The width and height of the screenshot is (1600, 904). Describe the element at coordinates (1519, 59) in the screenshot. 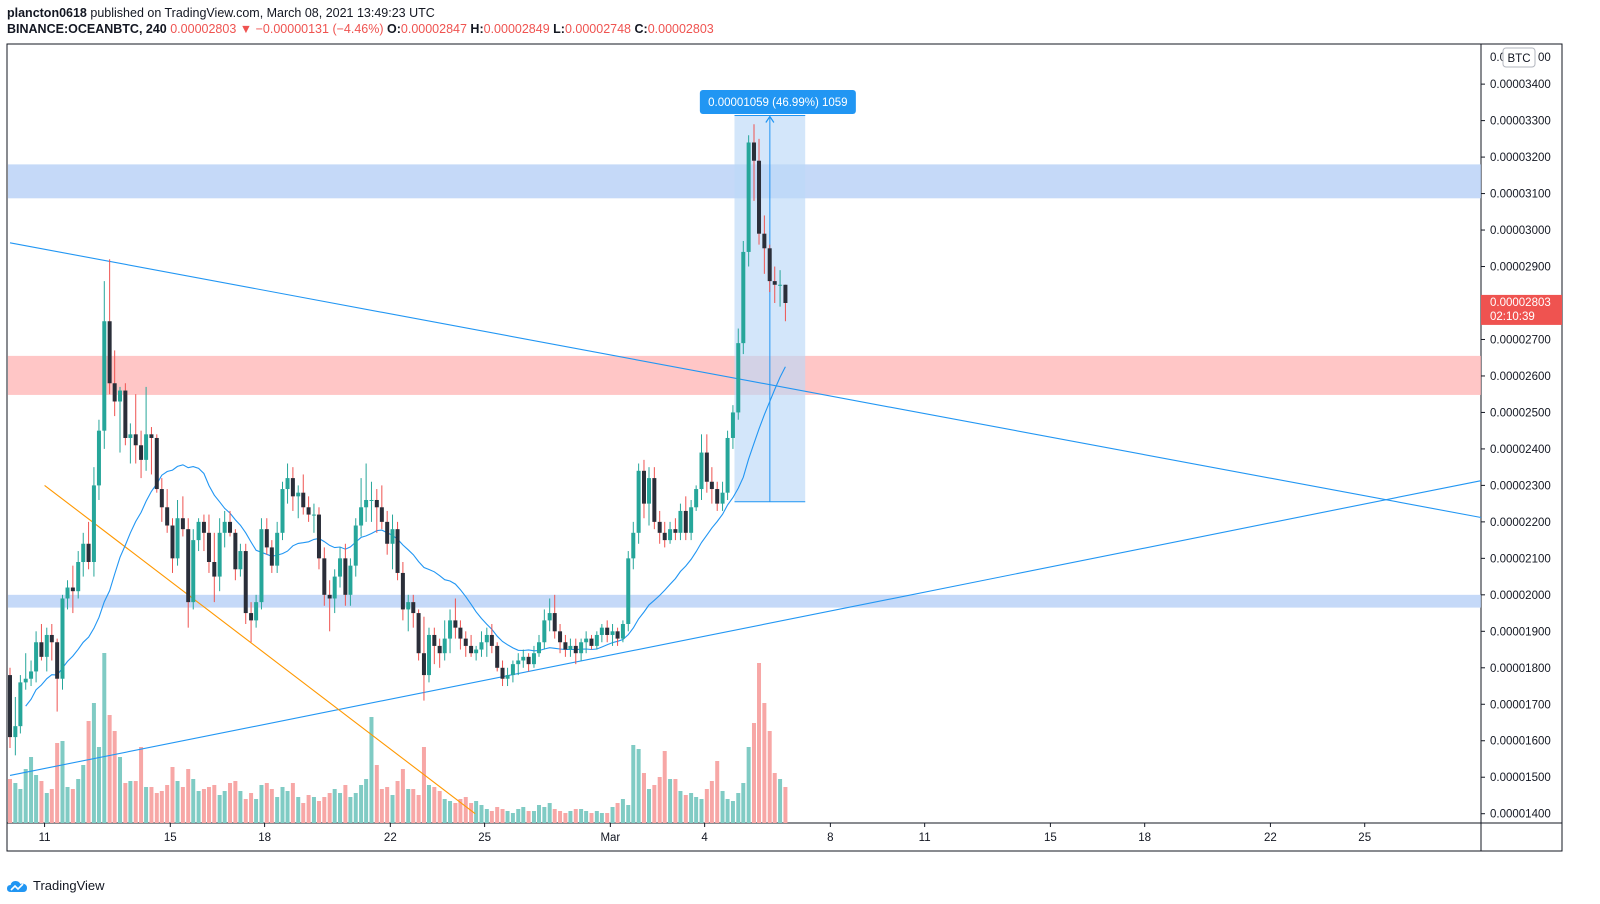

I see `currency-label: BTC` at that location.